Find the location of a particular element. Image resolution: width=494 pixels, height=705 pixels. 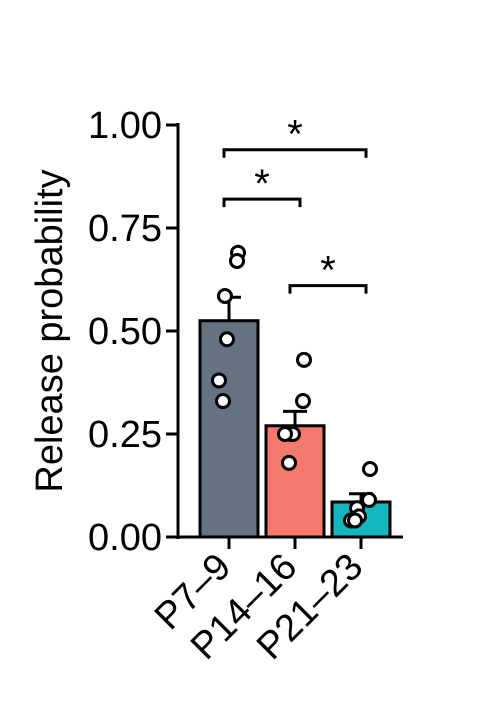

y-tick-label: 0.75 is located at coordinates (125, 229).